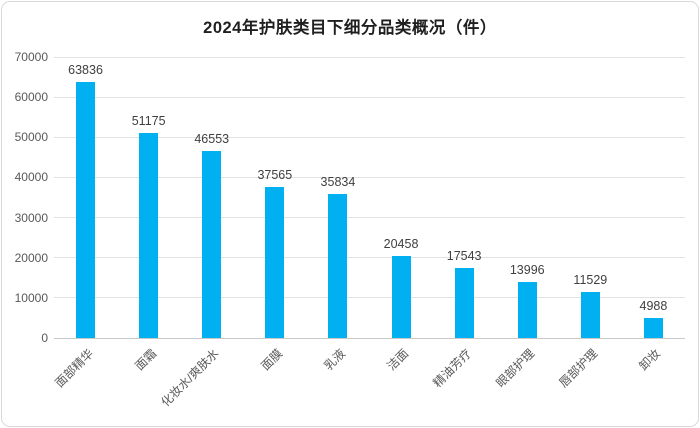 The width and height of the screenshot is (700, 428). What do you see at coordinates (464, 255) in the screenshot?
I see `bar-value-label: 17543` at bounding box center [464, 255].